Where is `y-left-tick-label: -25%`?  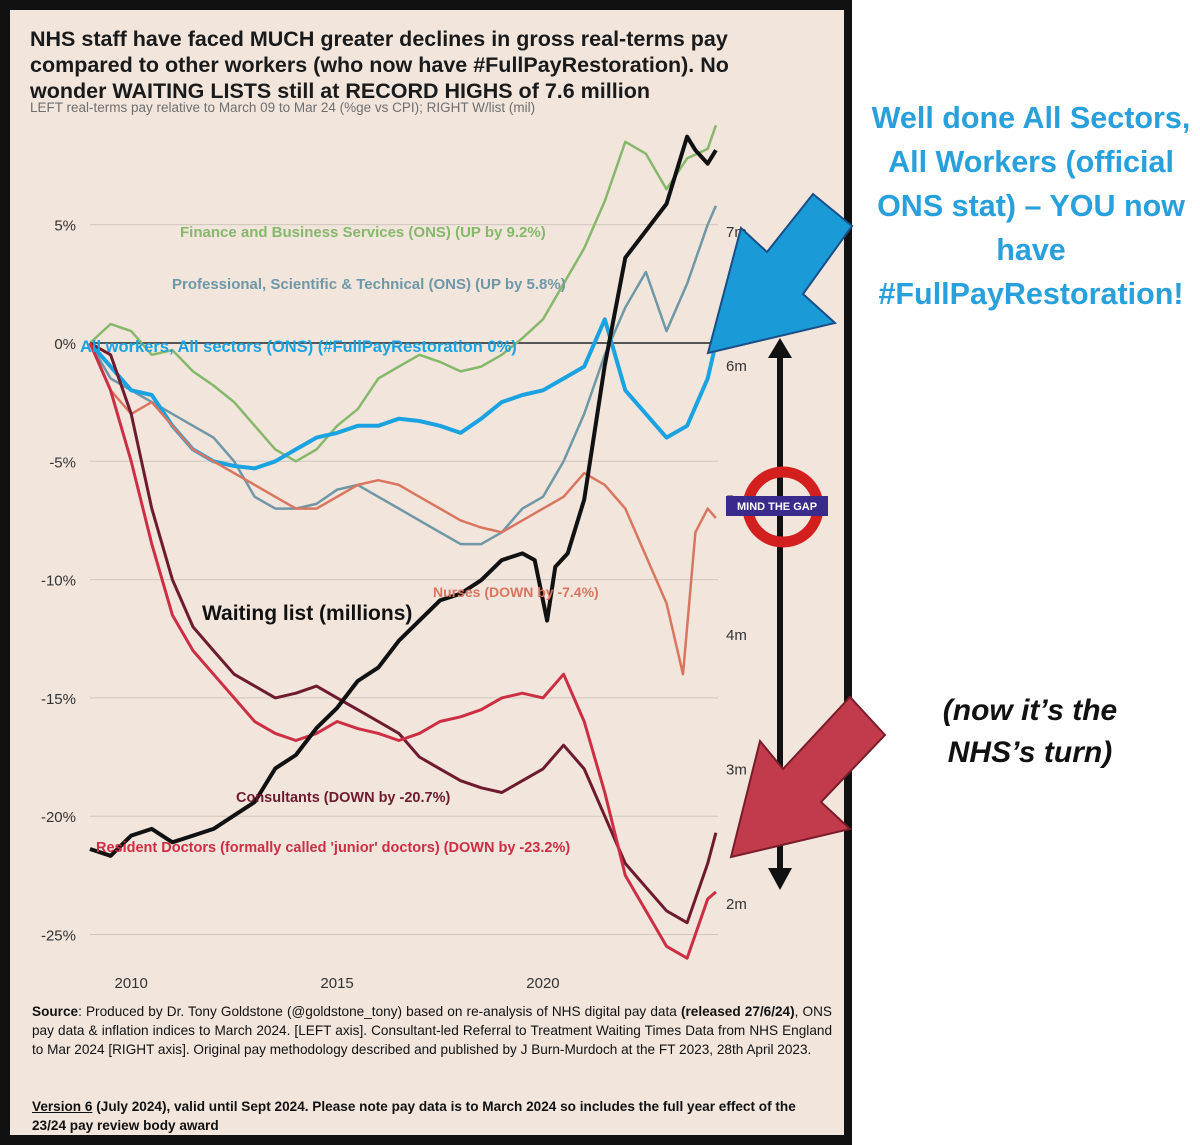
y-left-tick-label: -25% is located at coordinates (58, 936).